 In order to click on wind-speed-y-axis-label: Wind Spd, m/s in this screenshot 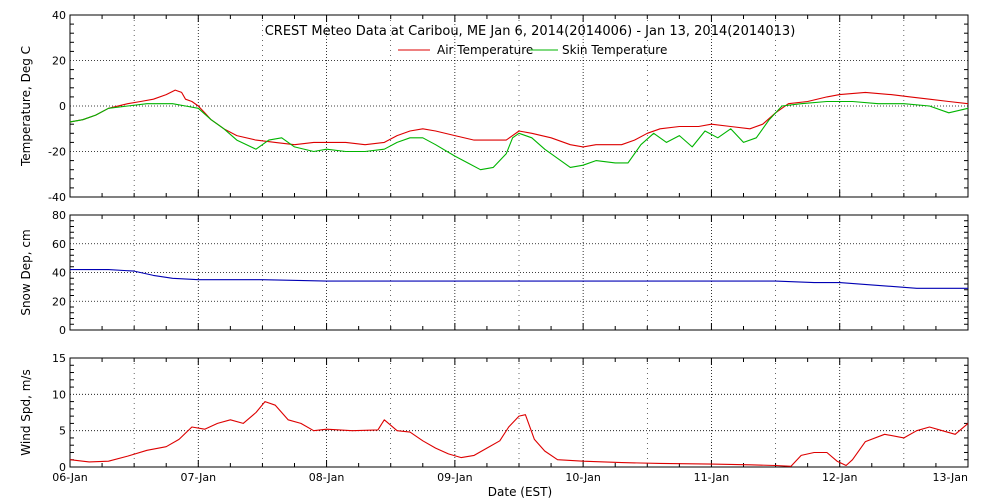, I will do `click(26, 412)`.